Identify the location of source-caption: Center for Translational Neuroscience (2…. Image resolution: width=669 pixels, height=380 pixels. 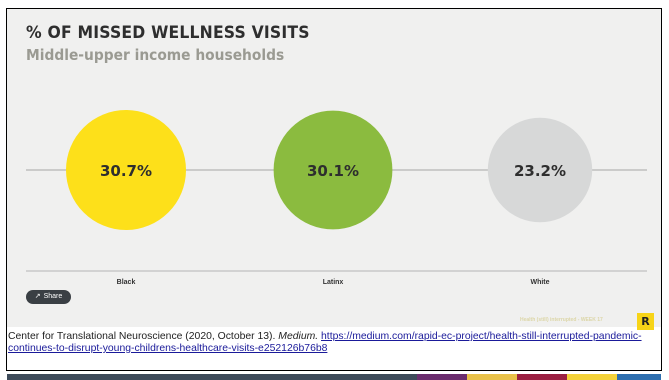
(333, 343).